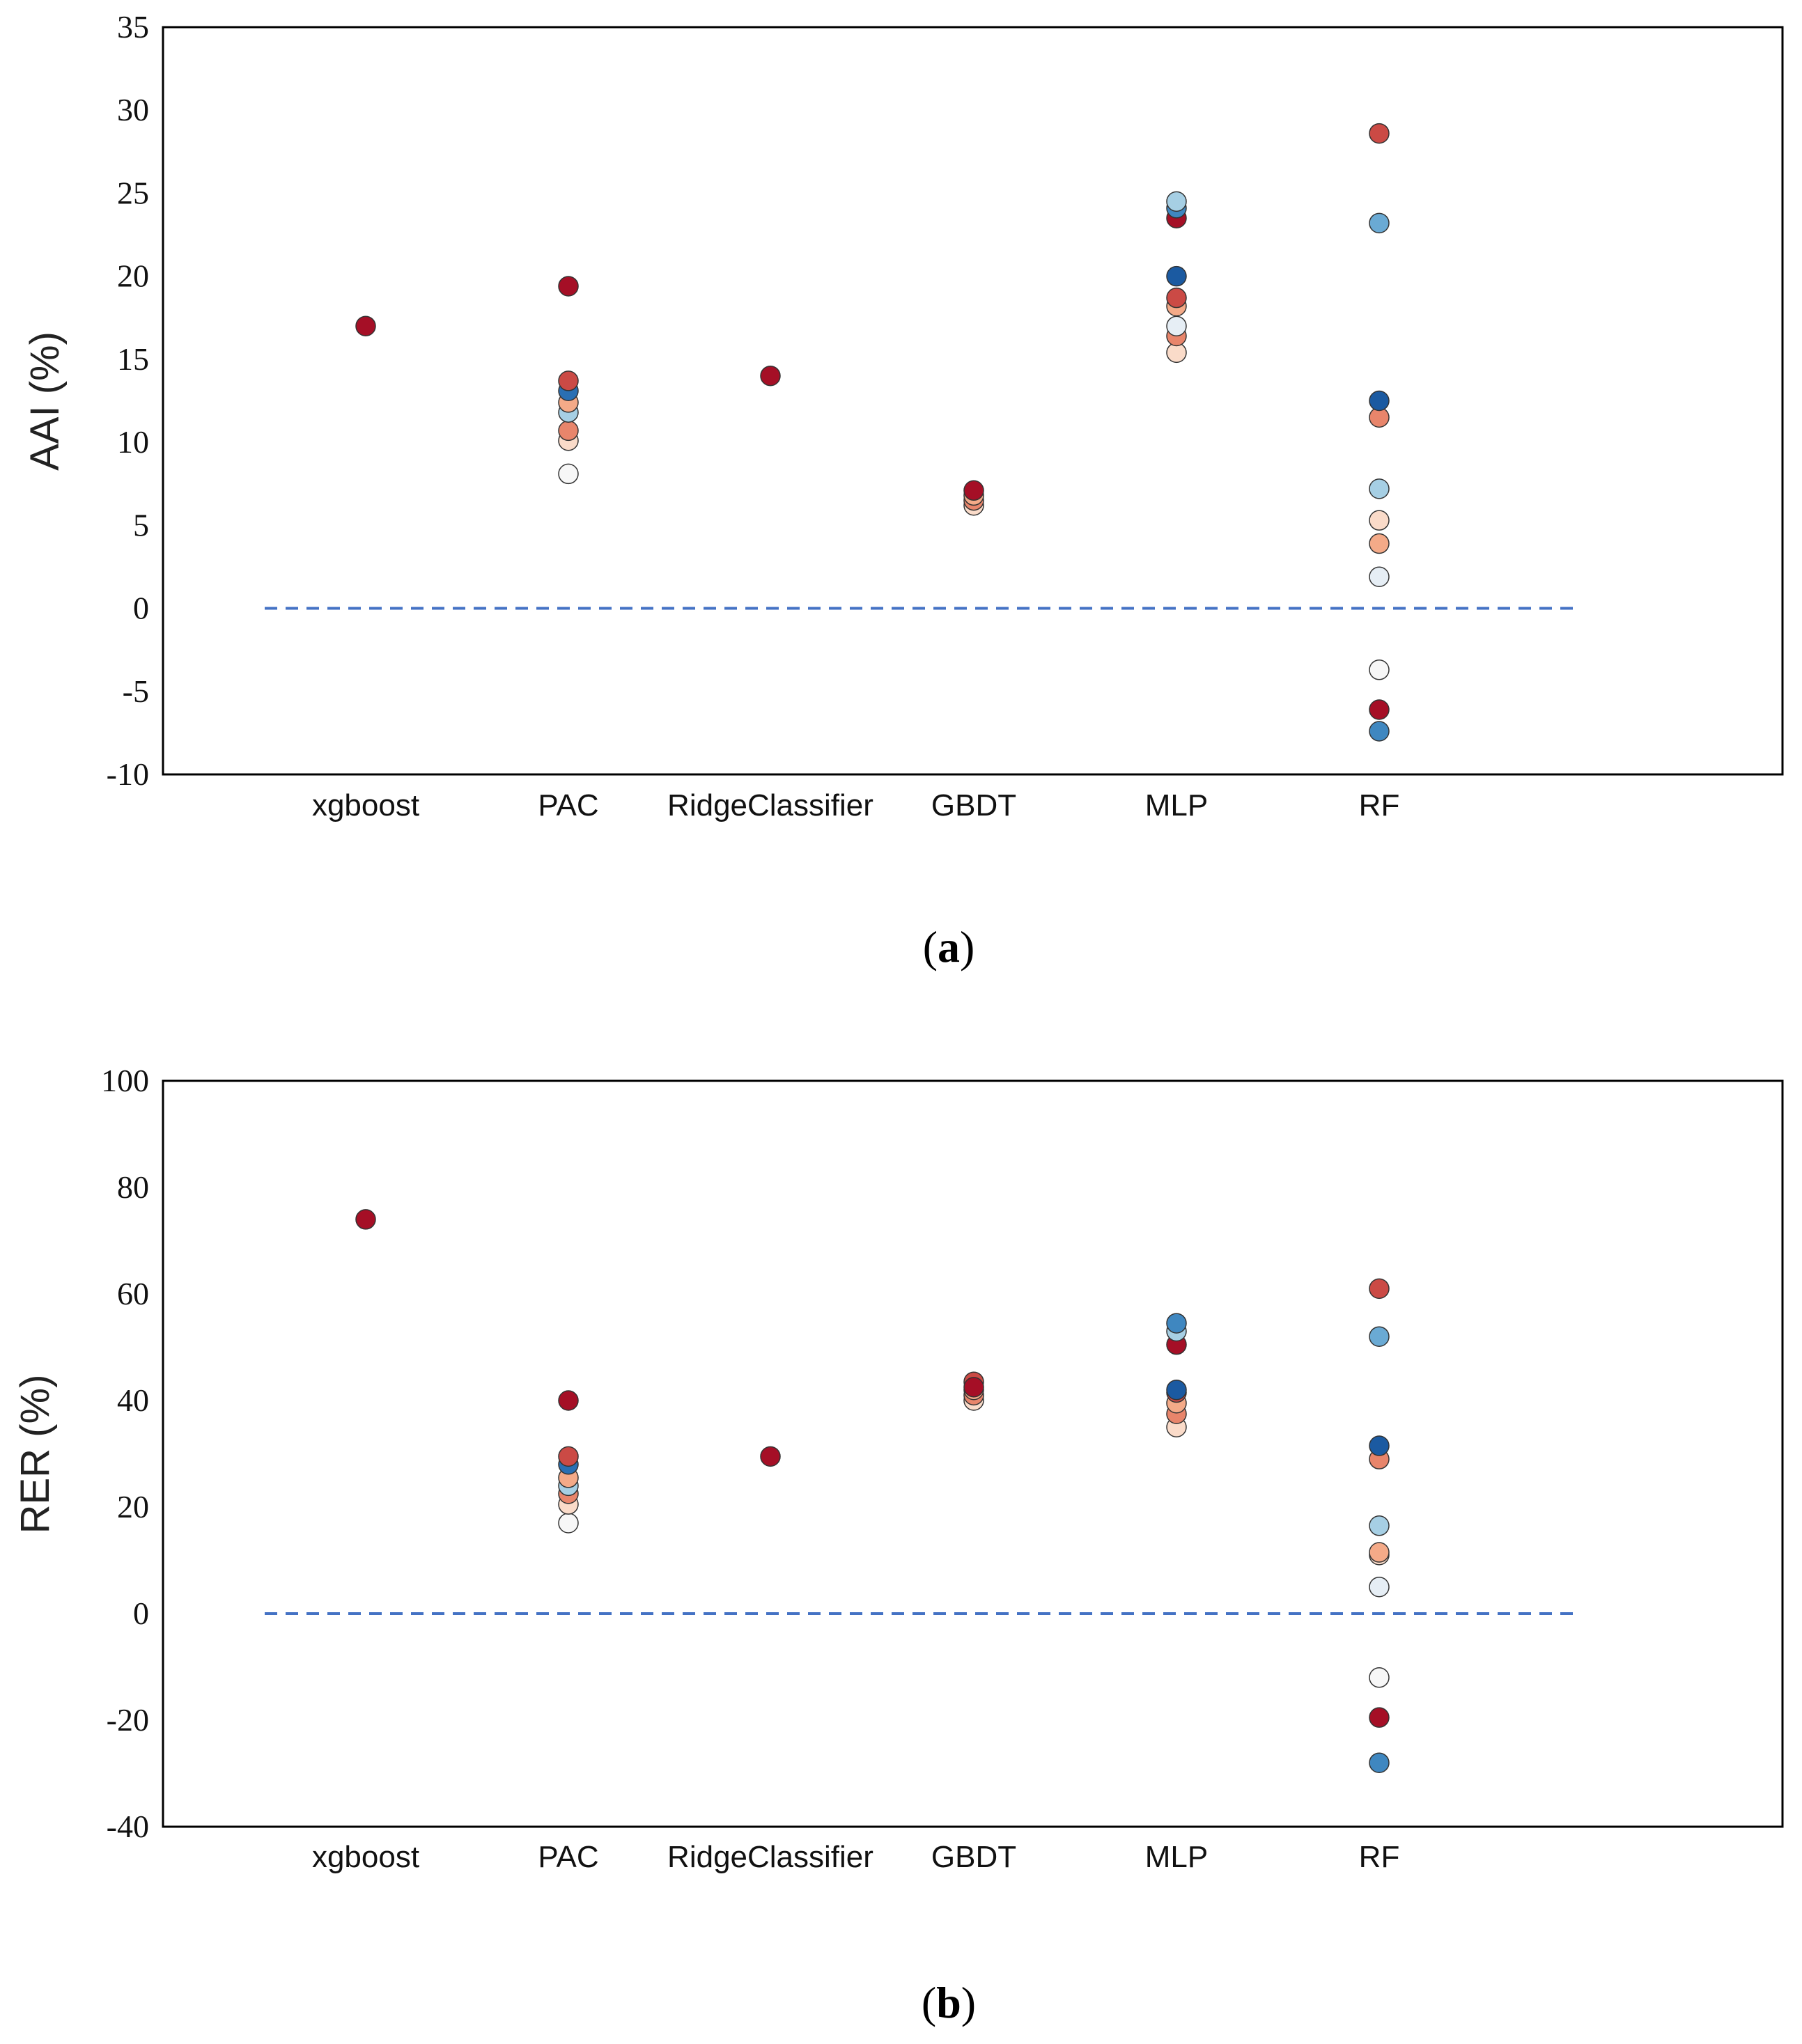  Describe the element at coordinates (770, 1857) in the screenshot. I see `x-tick-label-b: RidgeClassifier` at that location.